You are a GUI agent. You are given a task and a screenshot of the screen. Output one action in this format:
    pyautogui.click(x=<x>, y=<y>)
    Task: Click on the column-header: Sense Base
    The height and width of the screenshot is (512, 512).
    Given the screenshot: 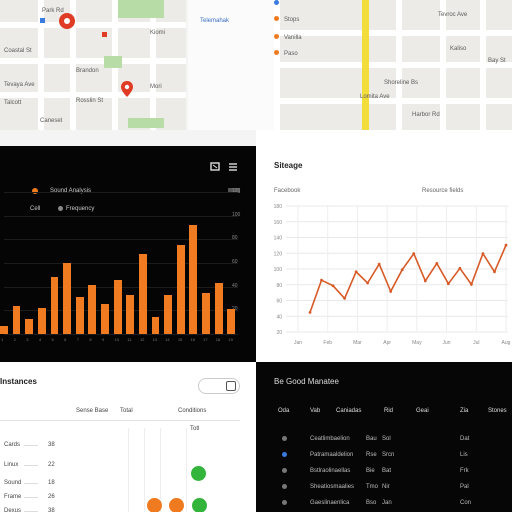 What is the action you would take?
    pyautogui.click(x=92, y=411)
    